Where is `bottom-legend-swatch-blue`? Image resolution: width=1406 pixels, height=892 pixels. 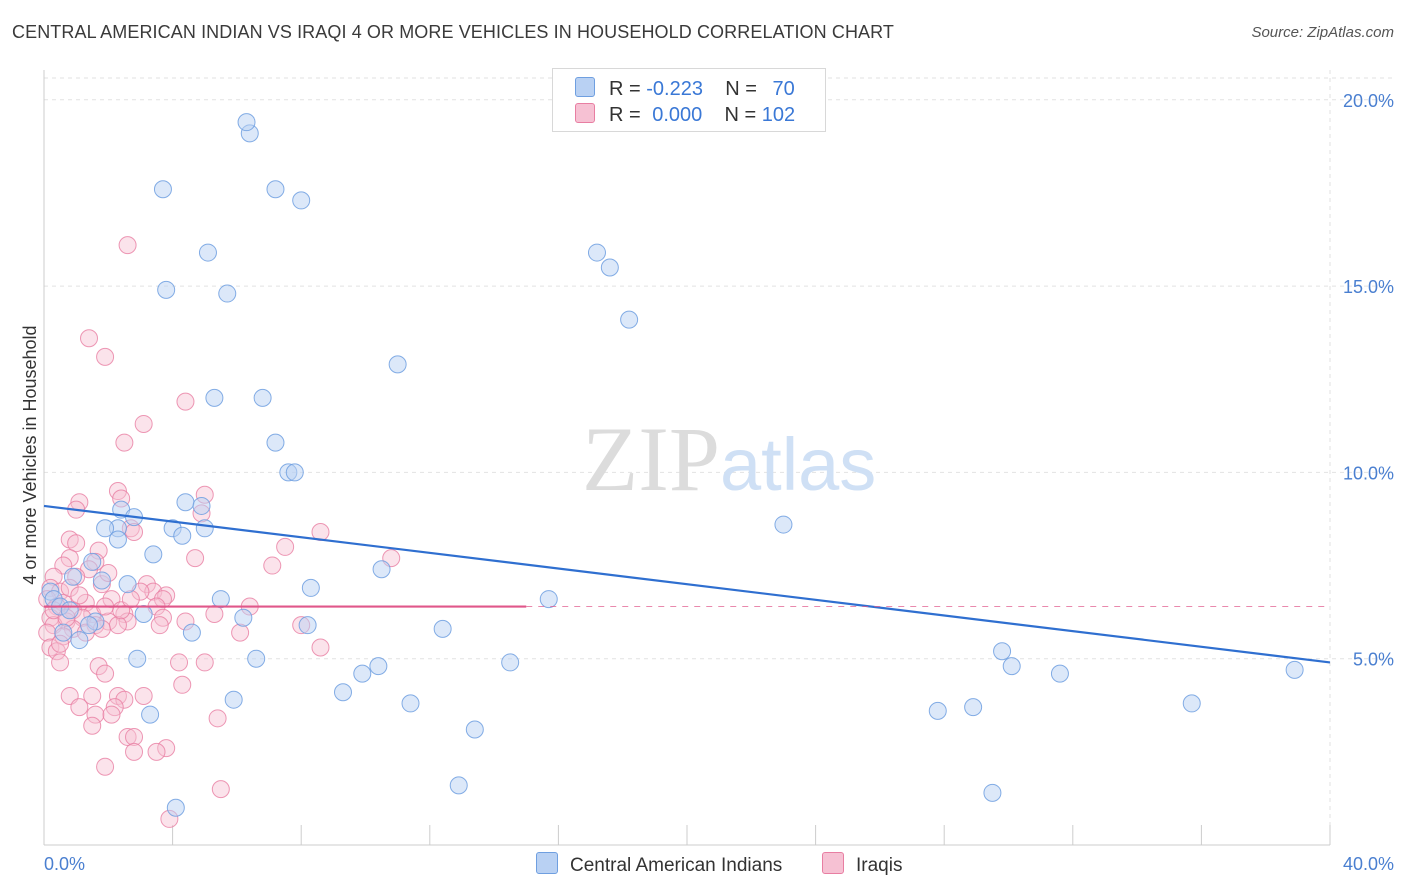 bottom-legend-swatch-blue is located at coordinates (547, 863).